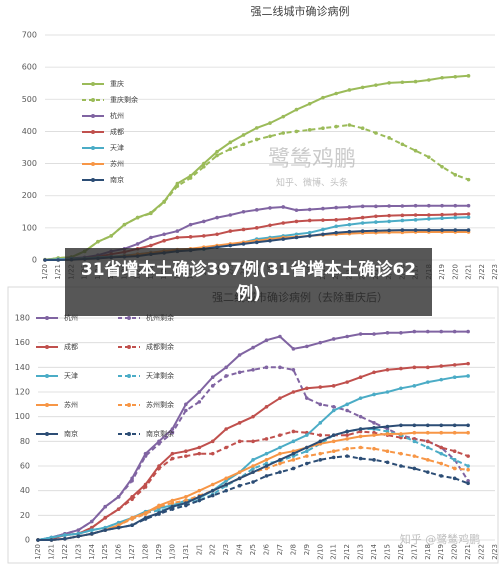 This screenshot has height=565, width=500. I want to click on y-tick-label: 0, so click(34, 260).